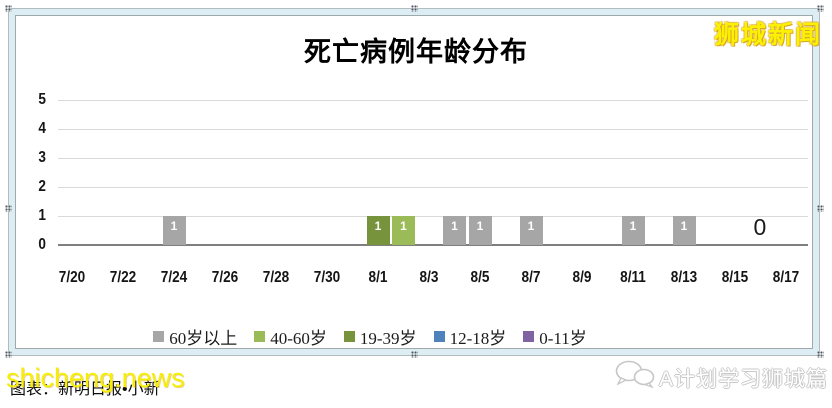 This screenshot has height=408, width=832. What do you see at coordinates (429, 277) in the screenshot?
I see `x-axis-tick-label: 8/3` at bounding box center [429, 277].